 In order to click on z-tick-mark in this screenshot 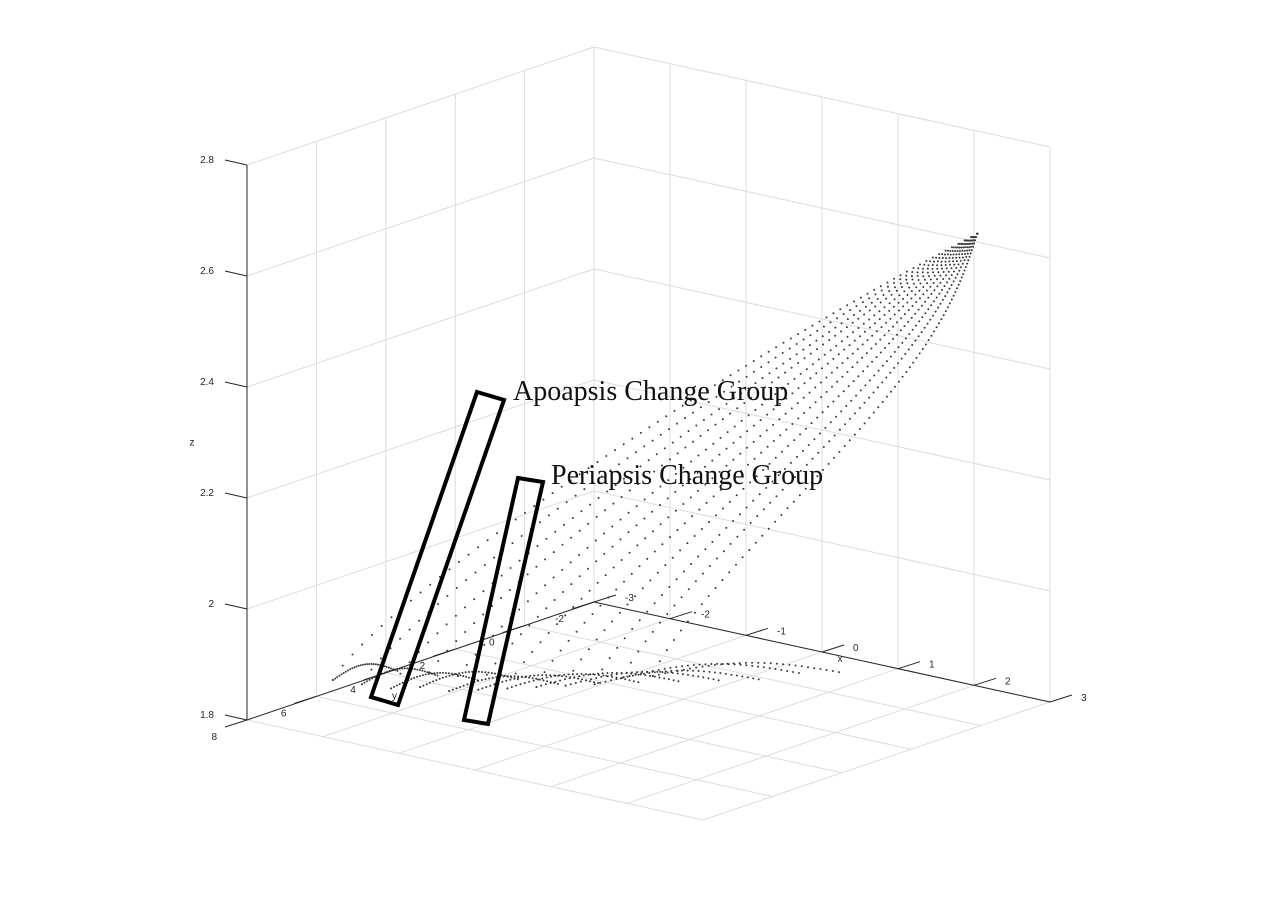, I will do `click(236, 717)`.